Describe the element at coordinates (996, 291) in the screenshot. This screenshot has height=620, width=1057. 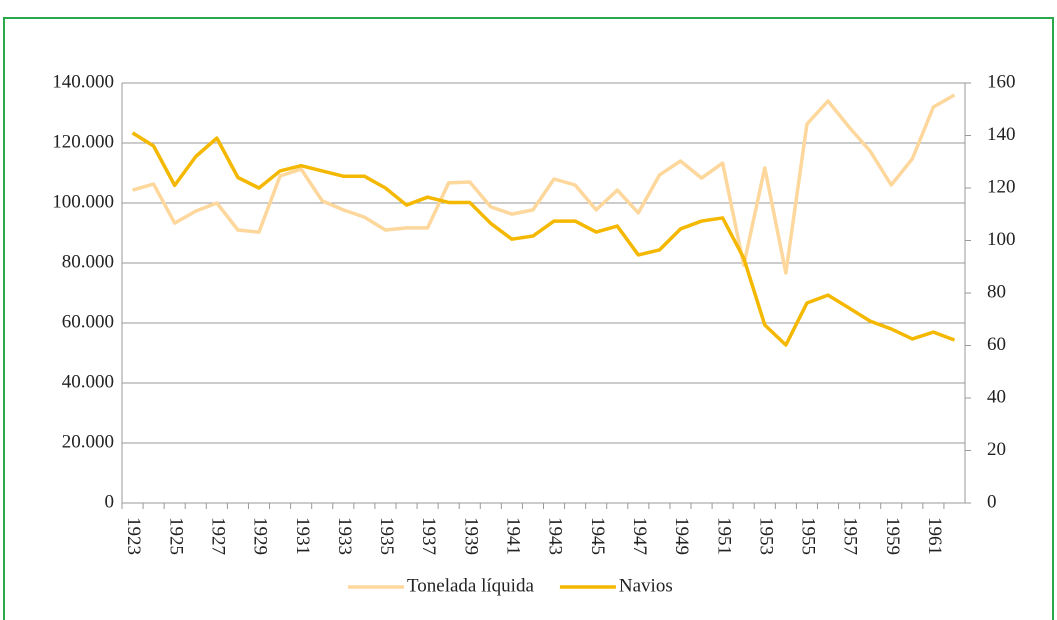
I see `y2-tick-label: 80` at that location.